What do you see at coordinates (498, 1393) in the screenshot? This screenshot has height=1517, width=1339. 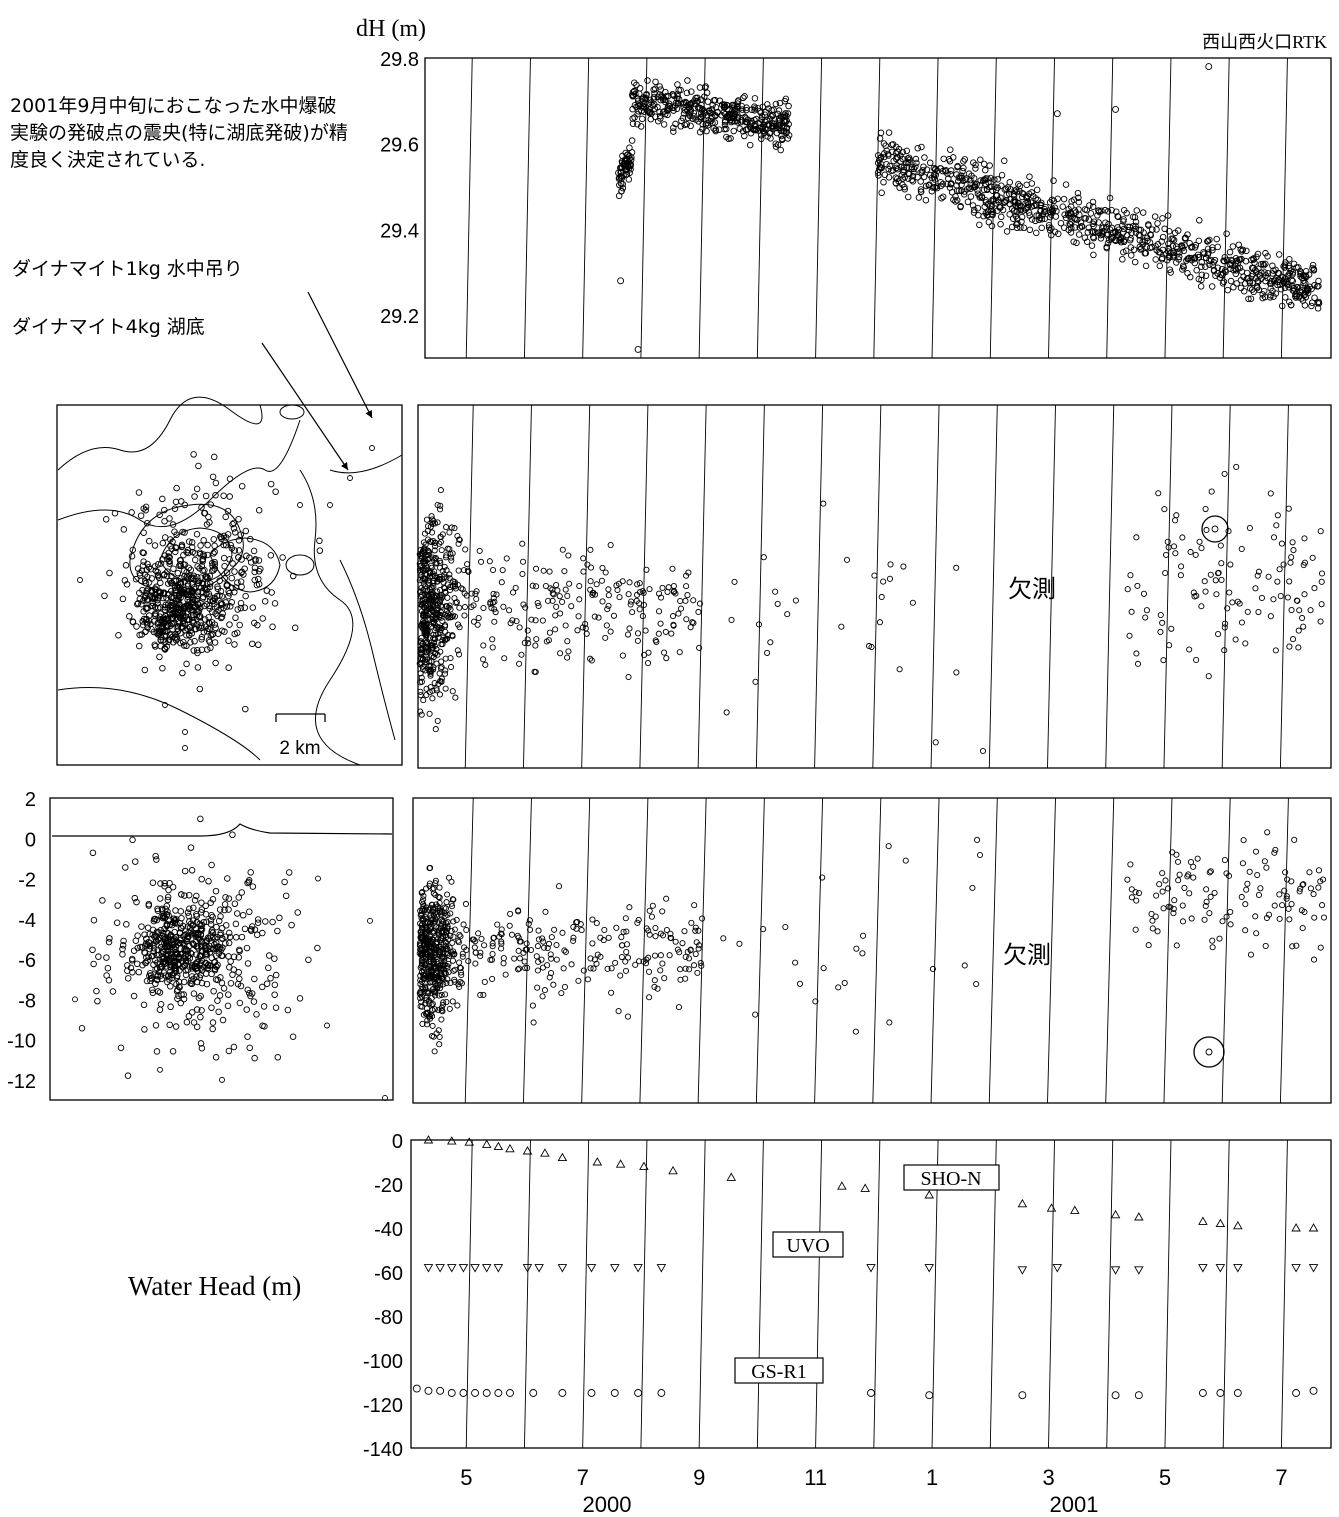 I see `gs-r1-point` at bounding box center [498, 1393].